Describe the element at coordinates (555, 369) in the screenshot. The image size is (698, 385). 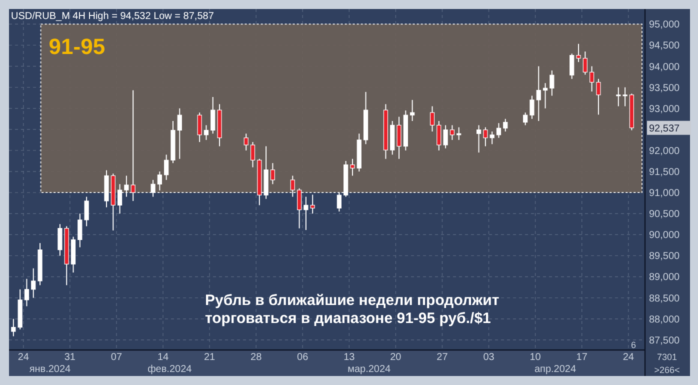
I see `x2-tick-label: апр.2024` at that location.